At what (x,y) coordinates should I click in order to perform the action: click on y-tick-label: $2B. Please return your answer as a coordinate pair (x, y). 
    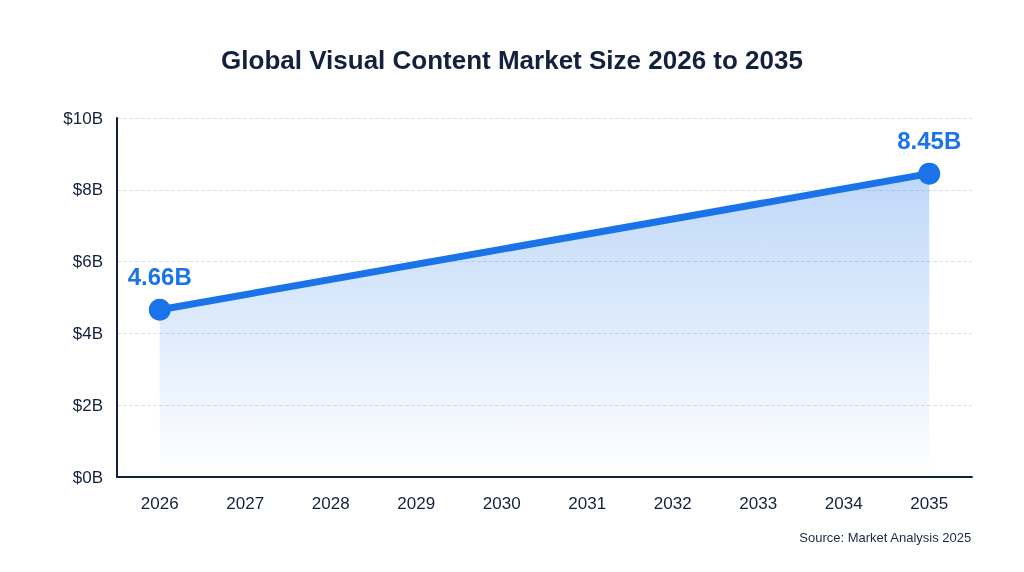
    Looking at the image, I should click on (87, 405).